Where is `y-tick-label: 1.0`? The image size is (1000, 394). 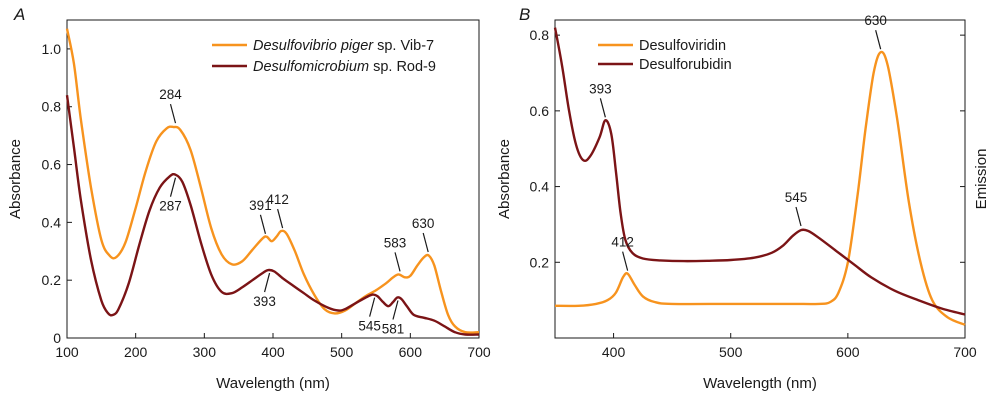
y-tick-label: 1.0 is located at coordinates (52, 49).